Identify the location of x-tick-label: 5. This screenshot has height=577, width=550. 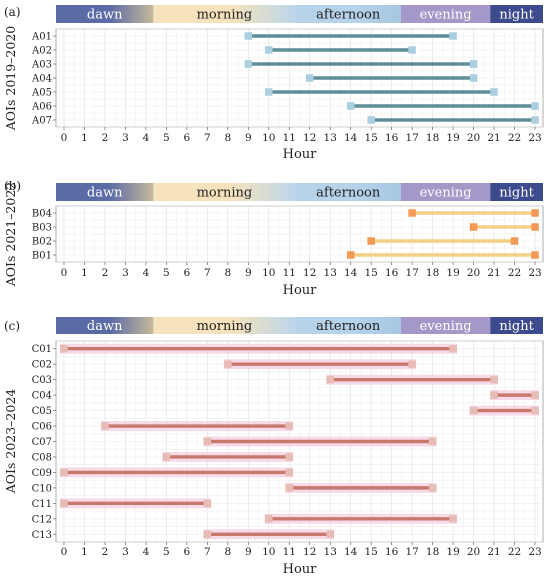
(166, 552).